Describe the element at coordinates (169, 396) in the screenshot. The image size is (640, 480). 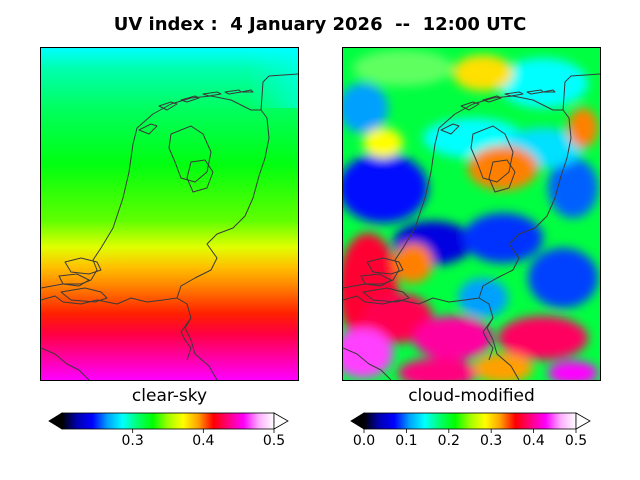
I see `clear-sky-label: clear-sky` at that location.